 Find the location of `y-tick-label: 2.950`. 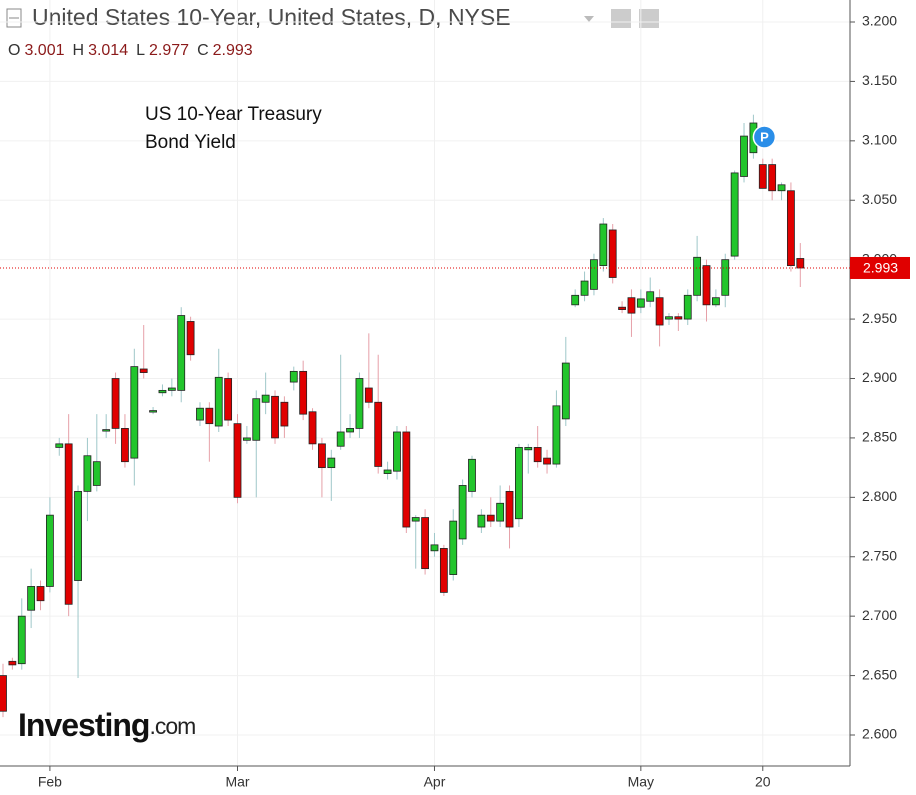

y-tick-label: 2.950 is located at coordinates (879, 318).